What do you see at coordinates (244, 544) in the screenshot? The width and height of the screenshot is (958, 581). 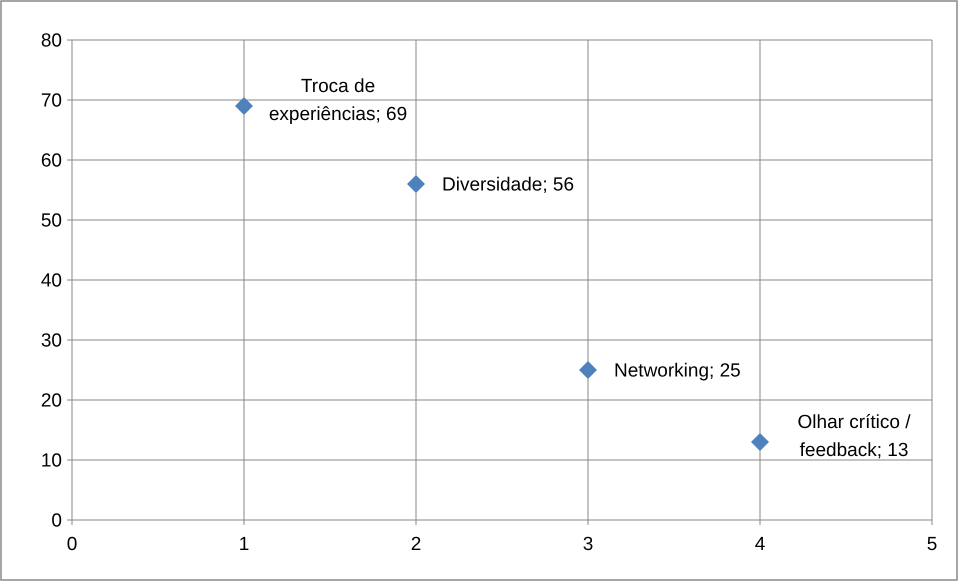 I see `x-tick-label: 1` at bounding box center [244, 544].